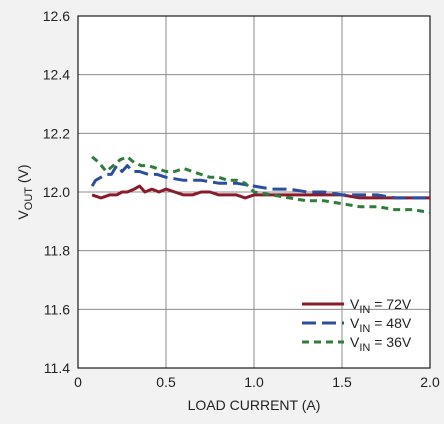 The height and width of the screenshot is (424, 444). Describe the element at coordinates (381, 325) in the screenshot. I see `legend-label-2: VIN = 48V` at that location.